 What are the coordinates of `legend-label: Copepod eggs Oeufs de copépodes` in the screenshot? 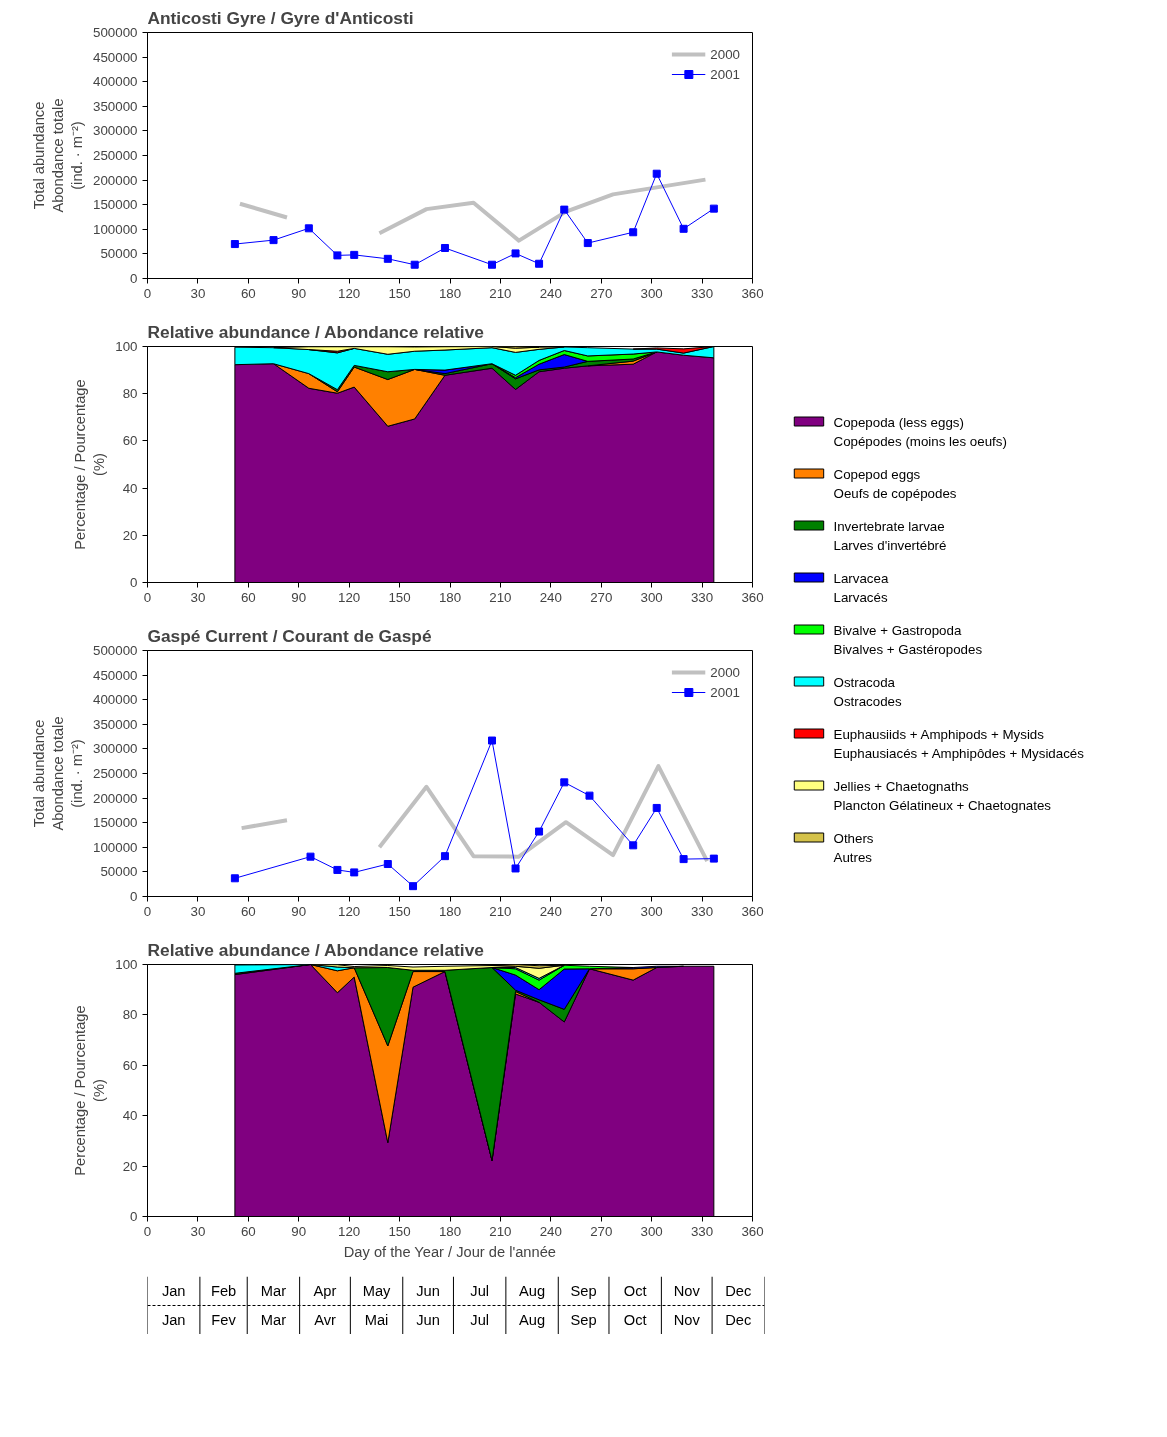 It's located at (895, 483).